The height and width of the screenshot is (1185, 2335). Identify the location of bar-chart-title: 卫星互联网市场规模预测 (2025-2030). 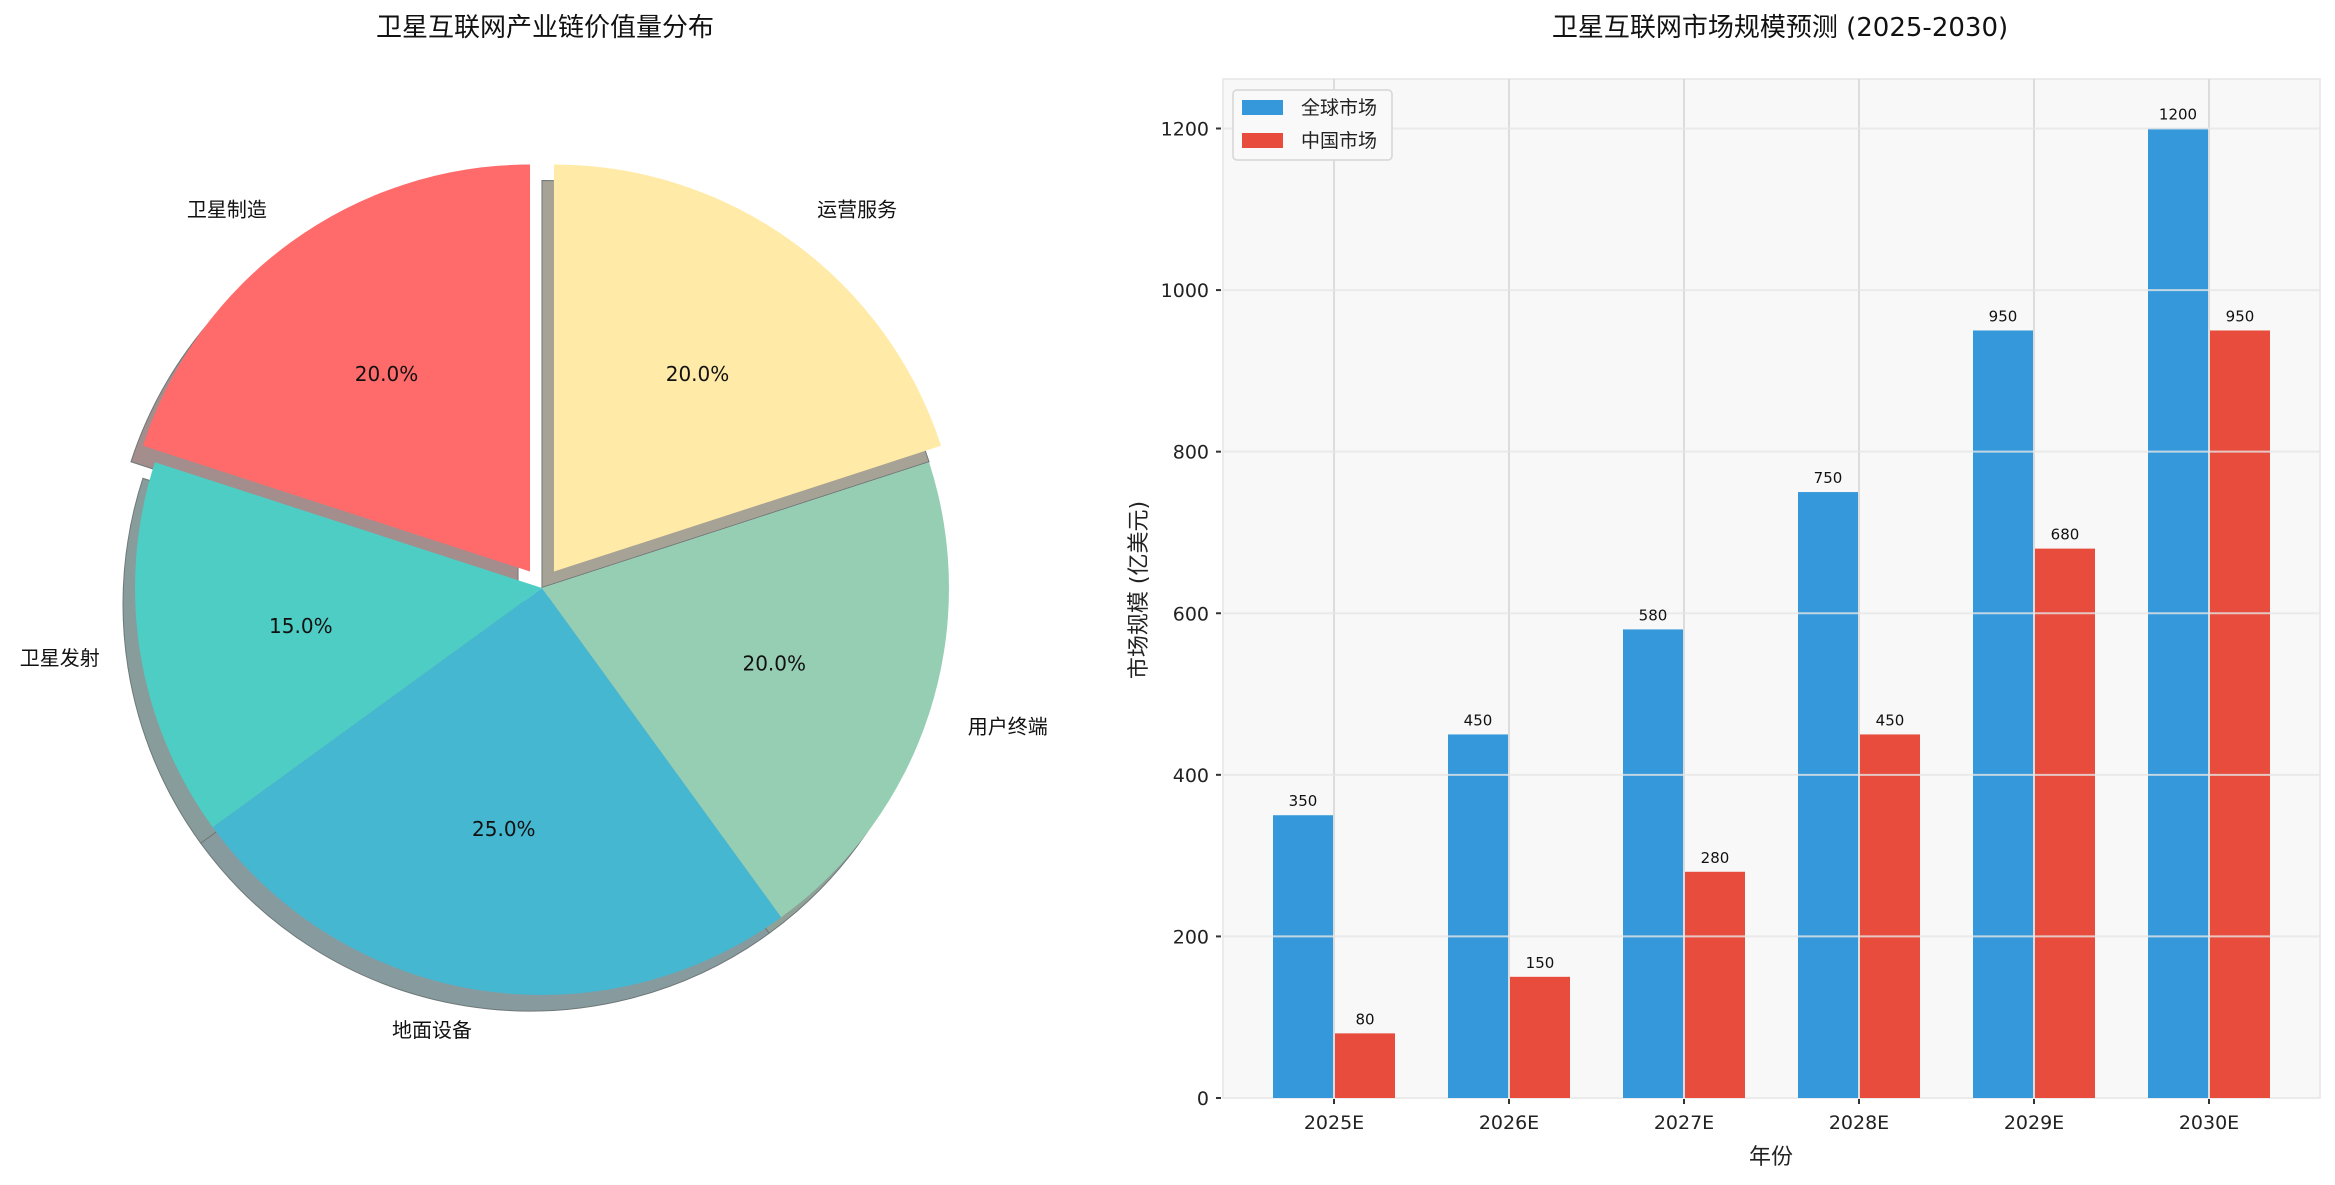
(1780, 28).